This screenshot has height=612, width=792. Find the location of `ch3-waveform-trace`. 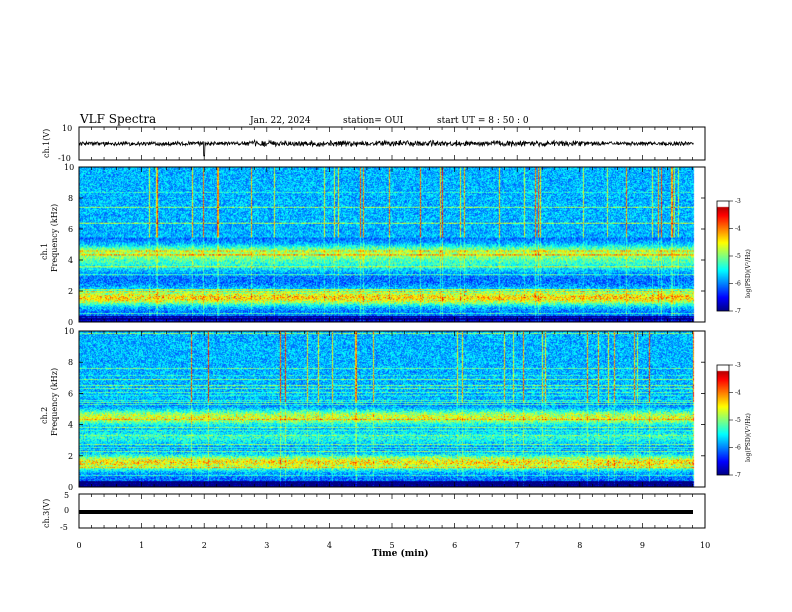

ch3-waveform-trace is located at coordinates (386, 512).